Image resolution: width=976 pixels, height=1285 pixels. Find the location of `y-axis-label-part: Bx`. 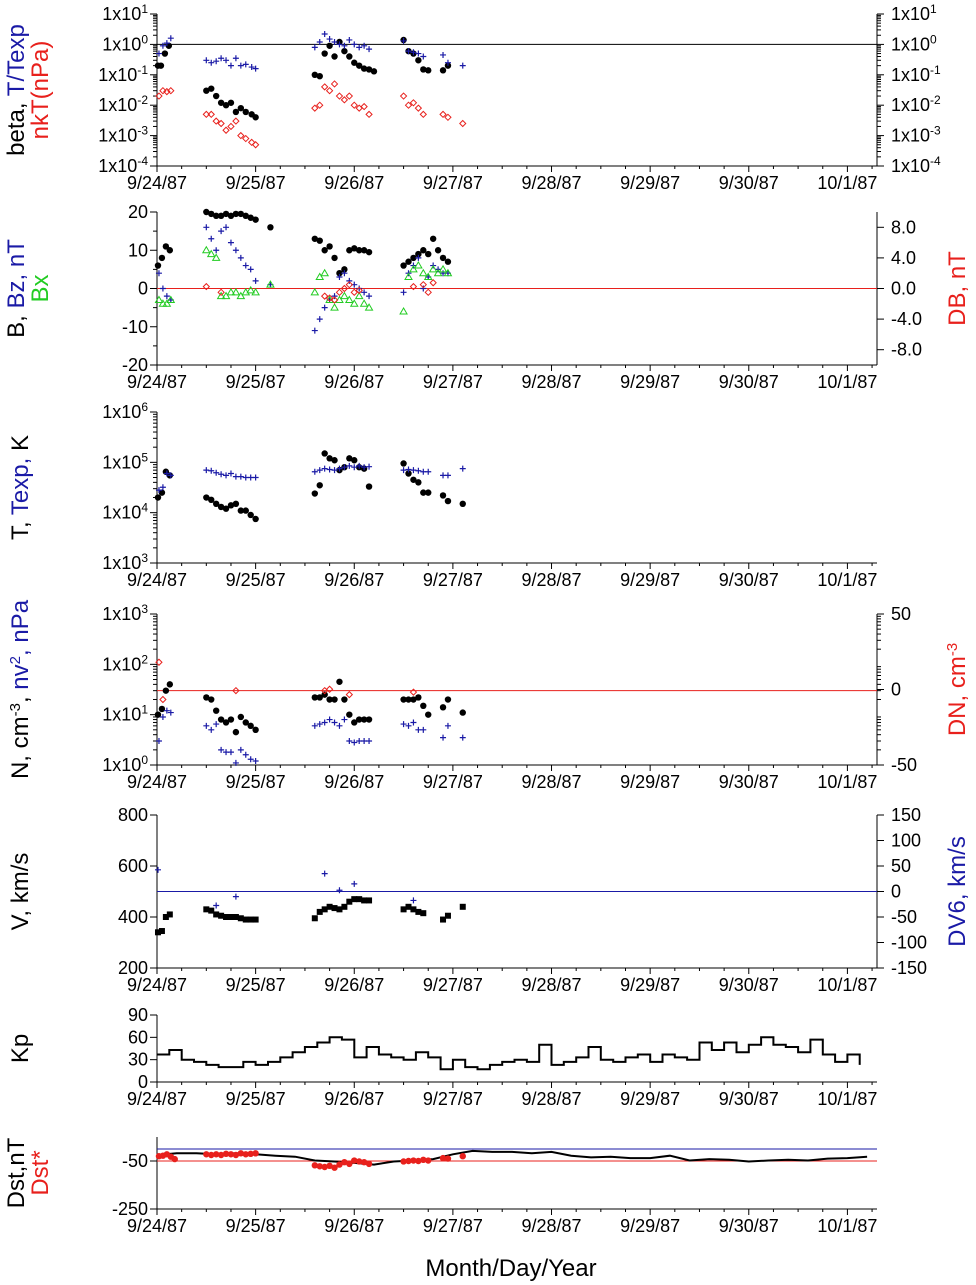

y-axis-label-part: Bx is located at coordinates (40, 288).